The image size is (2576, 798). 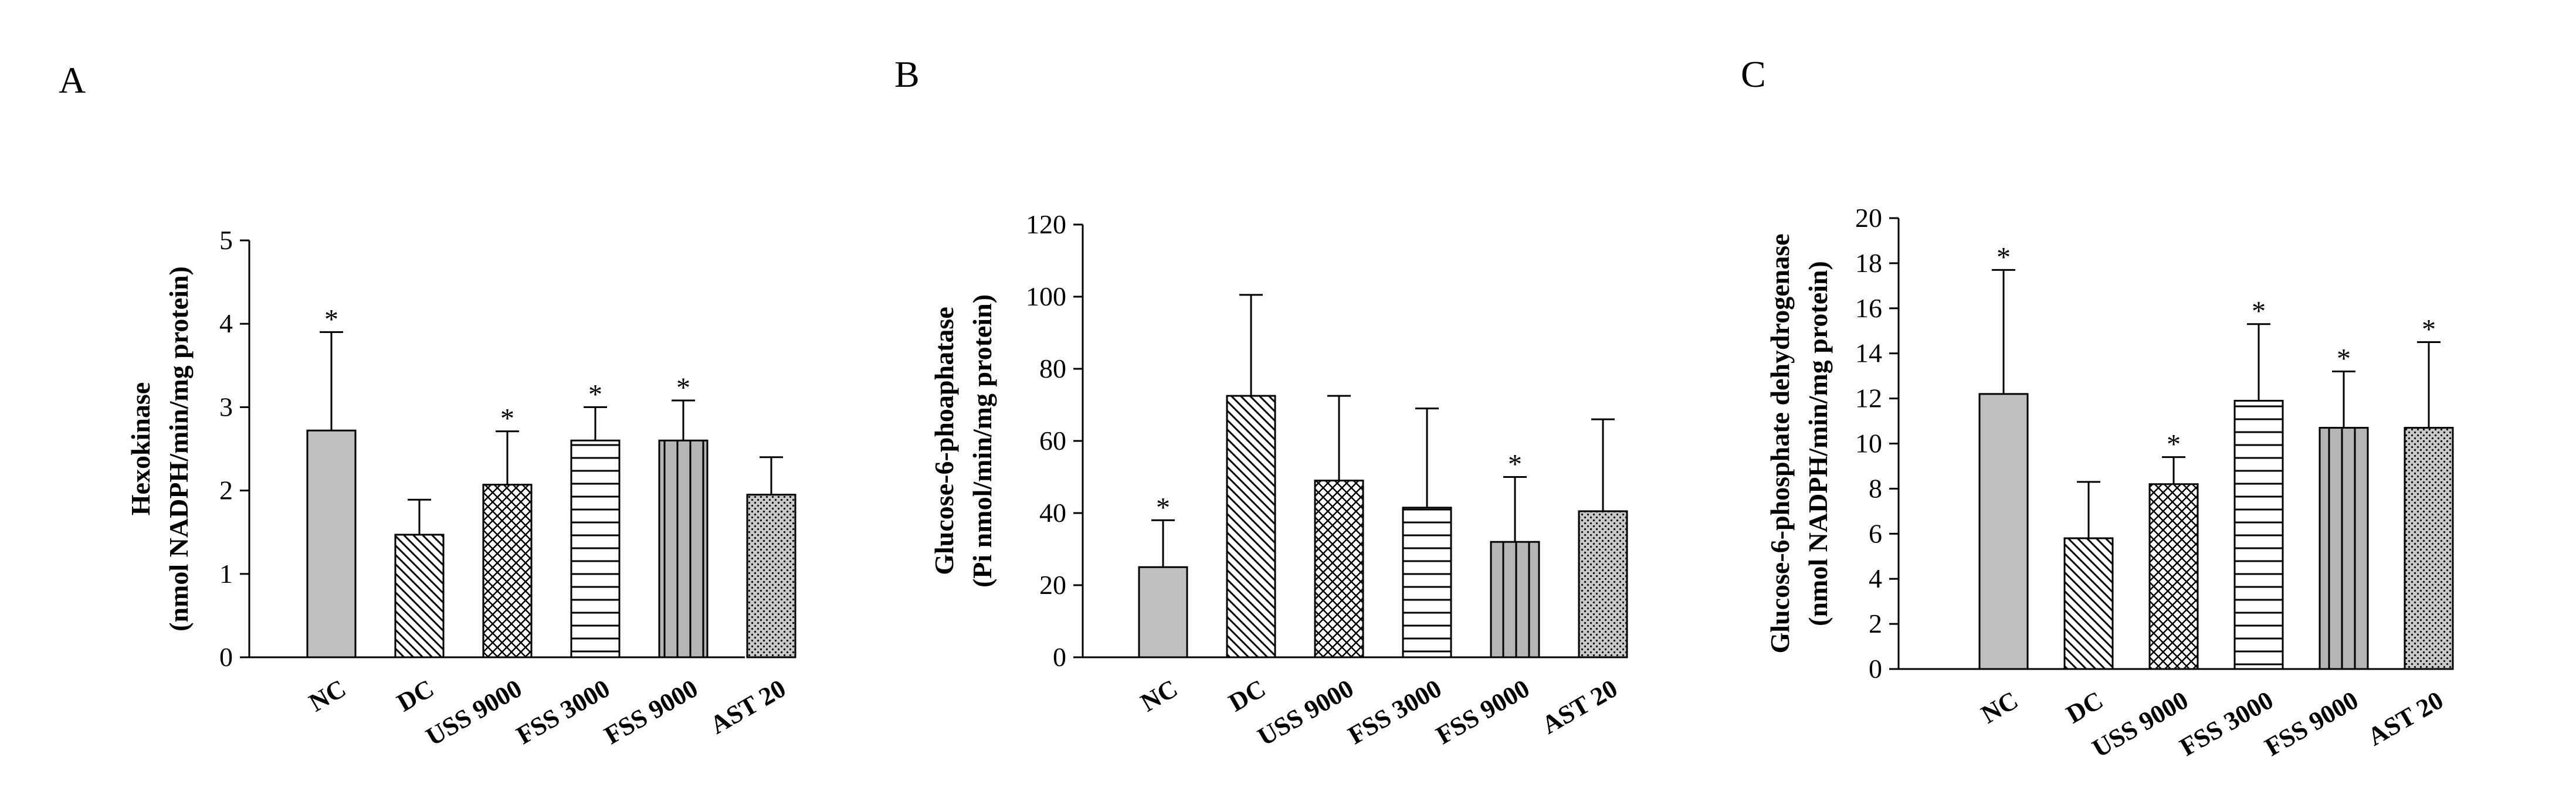 I want to click on y-axis-label-line-1: Glucose-6-phosphate dehydrogenase, so click(x=1780, y=443).